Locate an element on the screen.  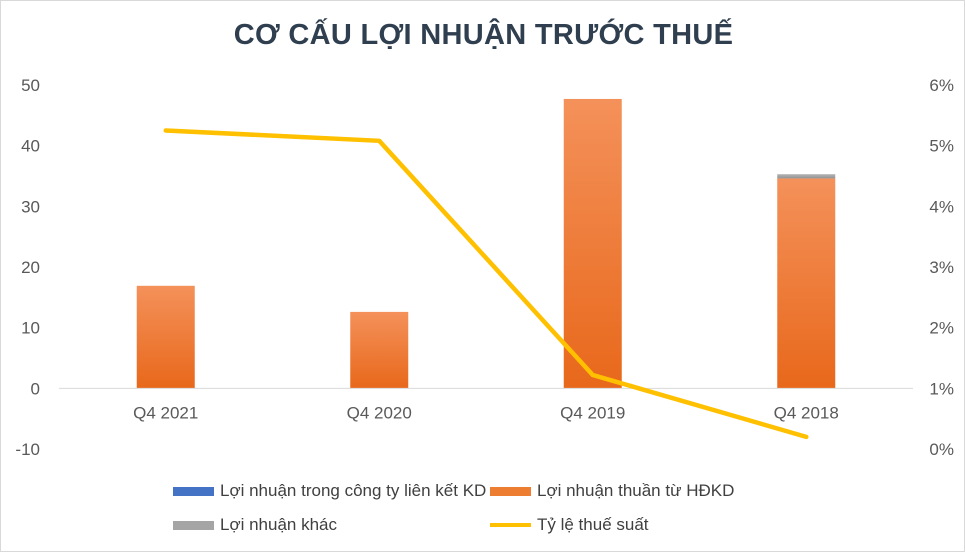
legend-swatch-associates is located at coordinates (193, 491).